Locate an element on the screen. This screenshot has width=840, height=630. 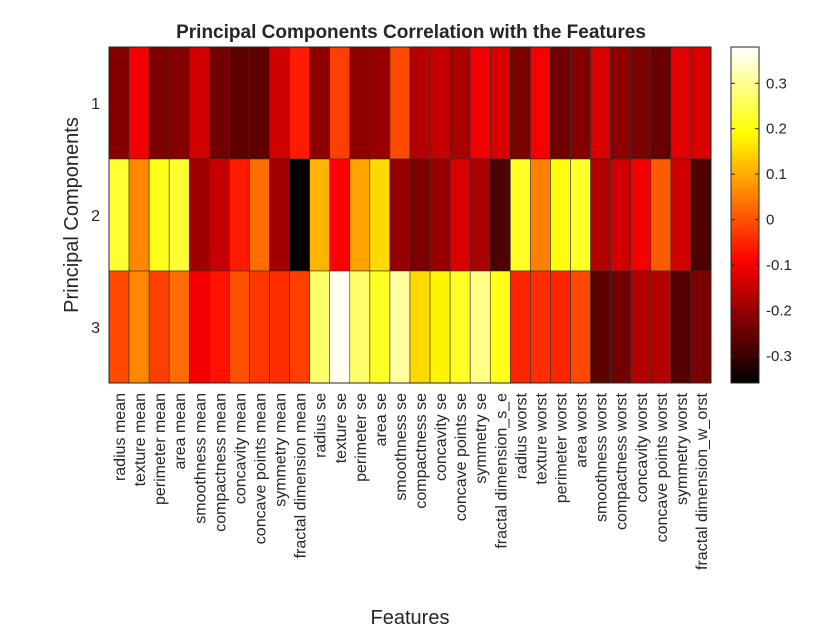
x-tick-label: compactness worst is located at coordinates (622, 460).